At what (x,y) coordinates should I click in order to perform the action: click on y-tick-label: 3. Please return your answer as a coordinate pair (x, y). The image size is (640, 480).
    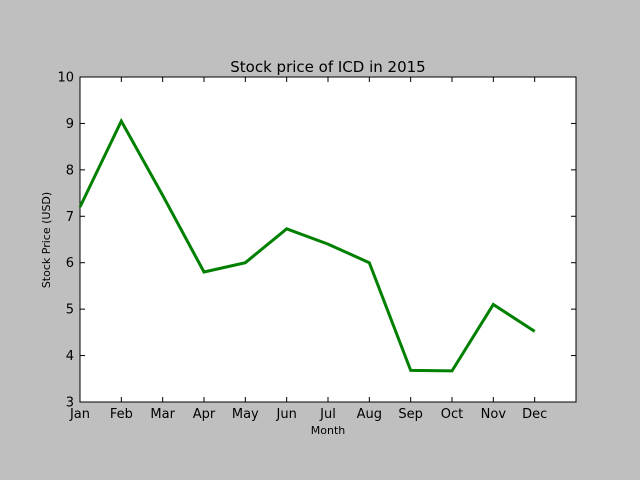
    Looking at the image, I should click on (70, 403).